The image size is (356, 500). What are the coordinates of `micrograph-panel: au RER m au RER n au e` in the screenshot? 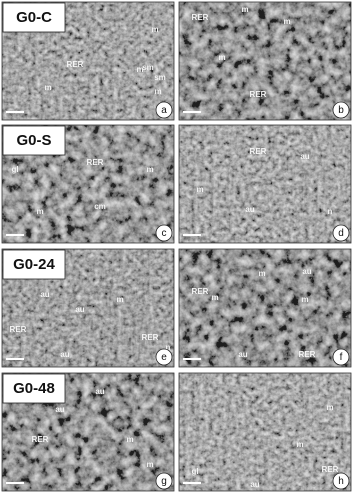 It's located at (88, 308).